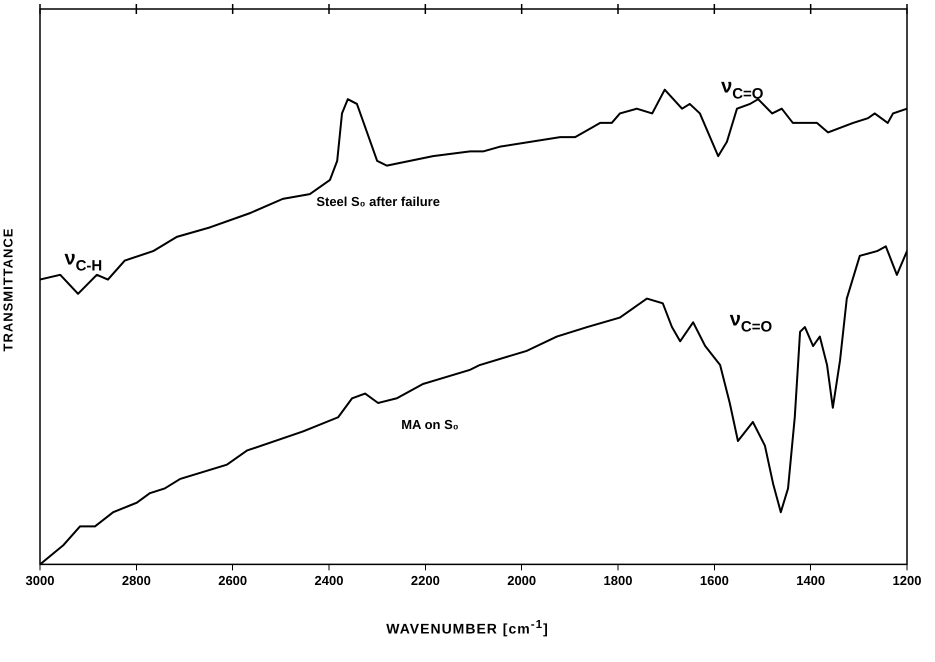 This screenshot has height=662, width=935. I want to click on x-axis-title: WAVENUMBER [cm$^{-1}$], so click(467, 627).